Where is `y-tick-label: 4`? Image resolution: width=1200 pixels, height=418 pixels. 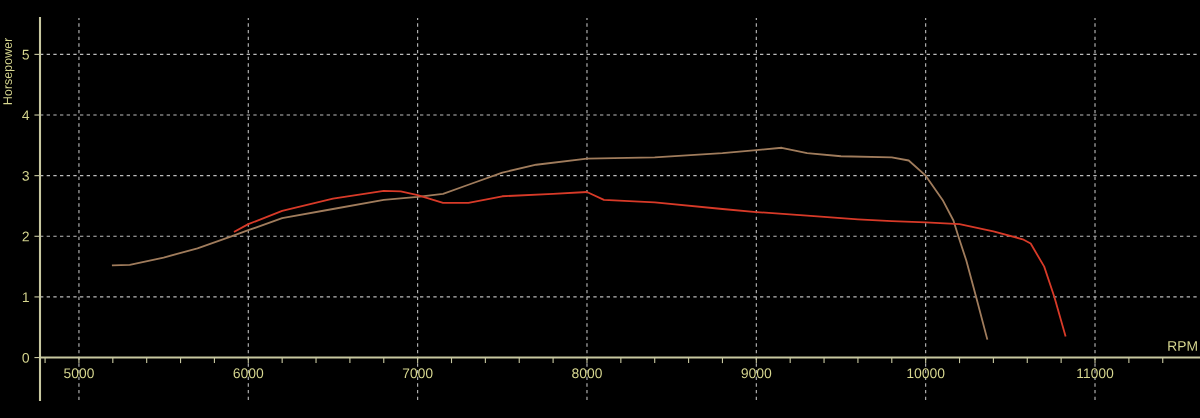 y-tick-label: 4 is located at coordinates (26, 115).